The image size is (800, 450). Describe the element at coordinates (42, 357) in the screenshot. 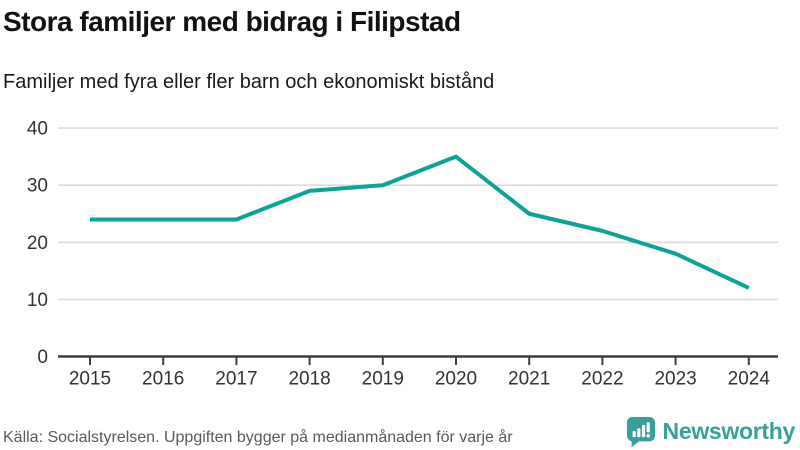

I see `y-axis-tick-label: 0` at that location.